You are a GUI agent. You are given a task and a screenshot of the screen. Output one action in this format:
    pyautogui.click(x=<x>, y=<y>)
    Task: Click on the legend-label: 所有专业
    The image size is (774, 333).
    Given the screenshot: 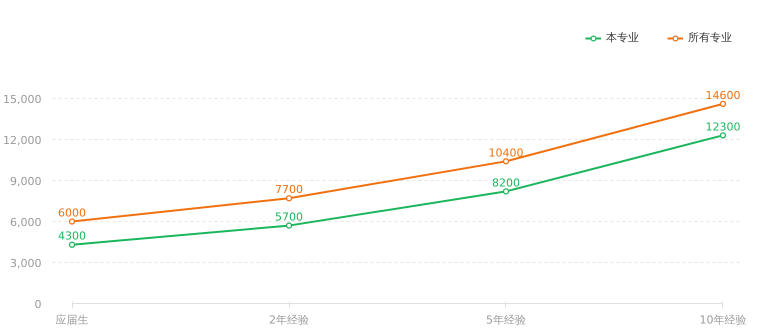 What is the action you would take?
    pyautogui.click(x=710, y=37)
    